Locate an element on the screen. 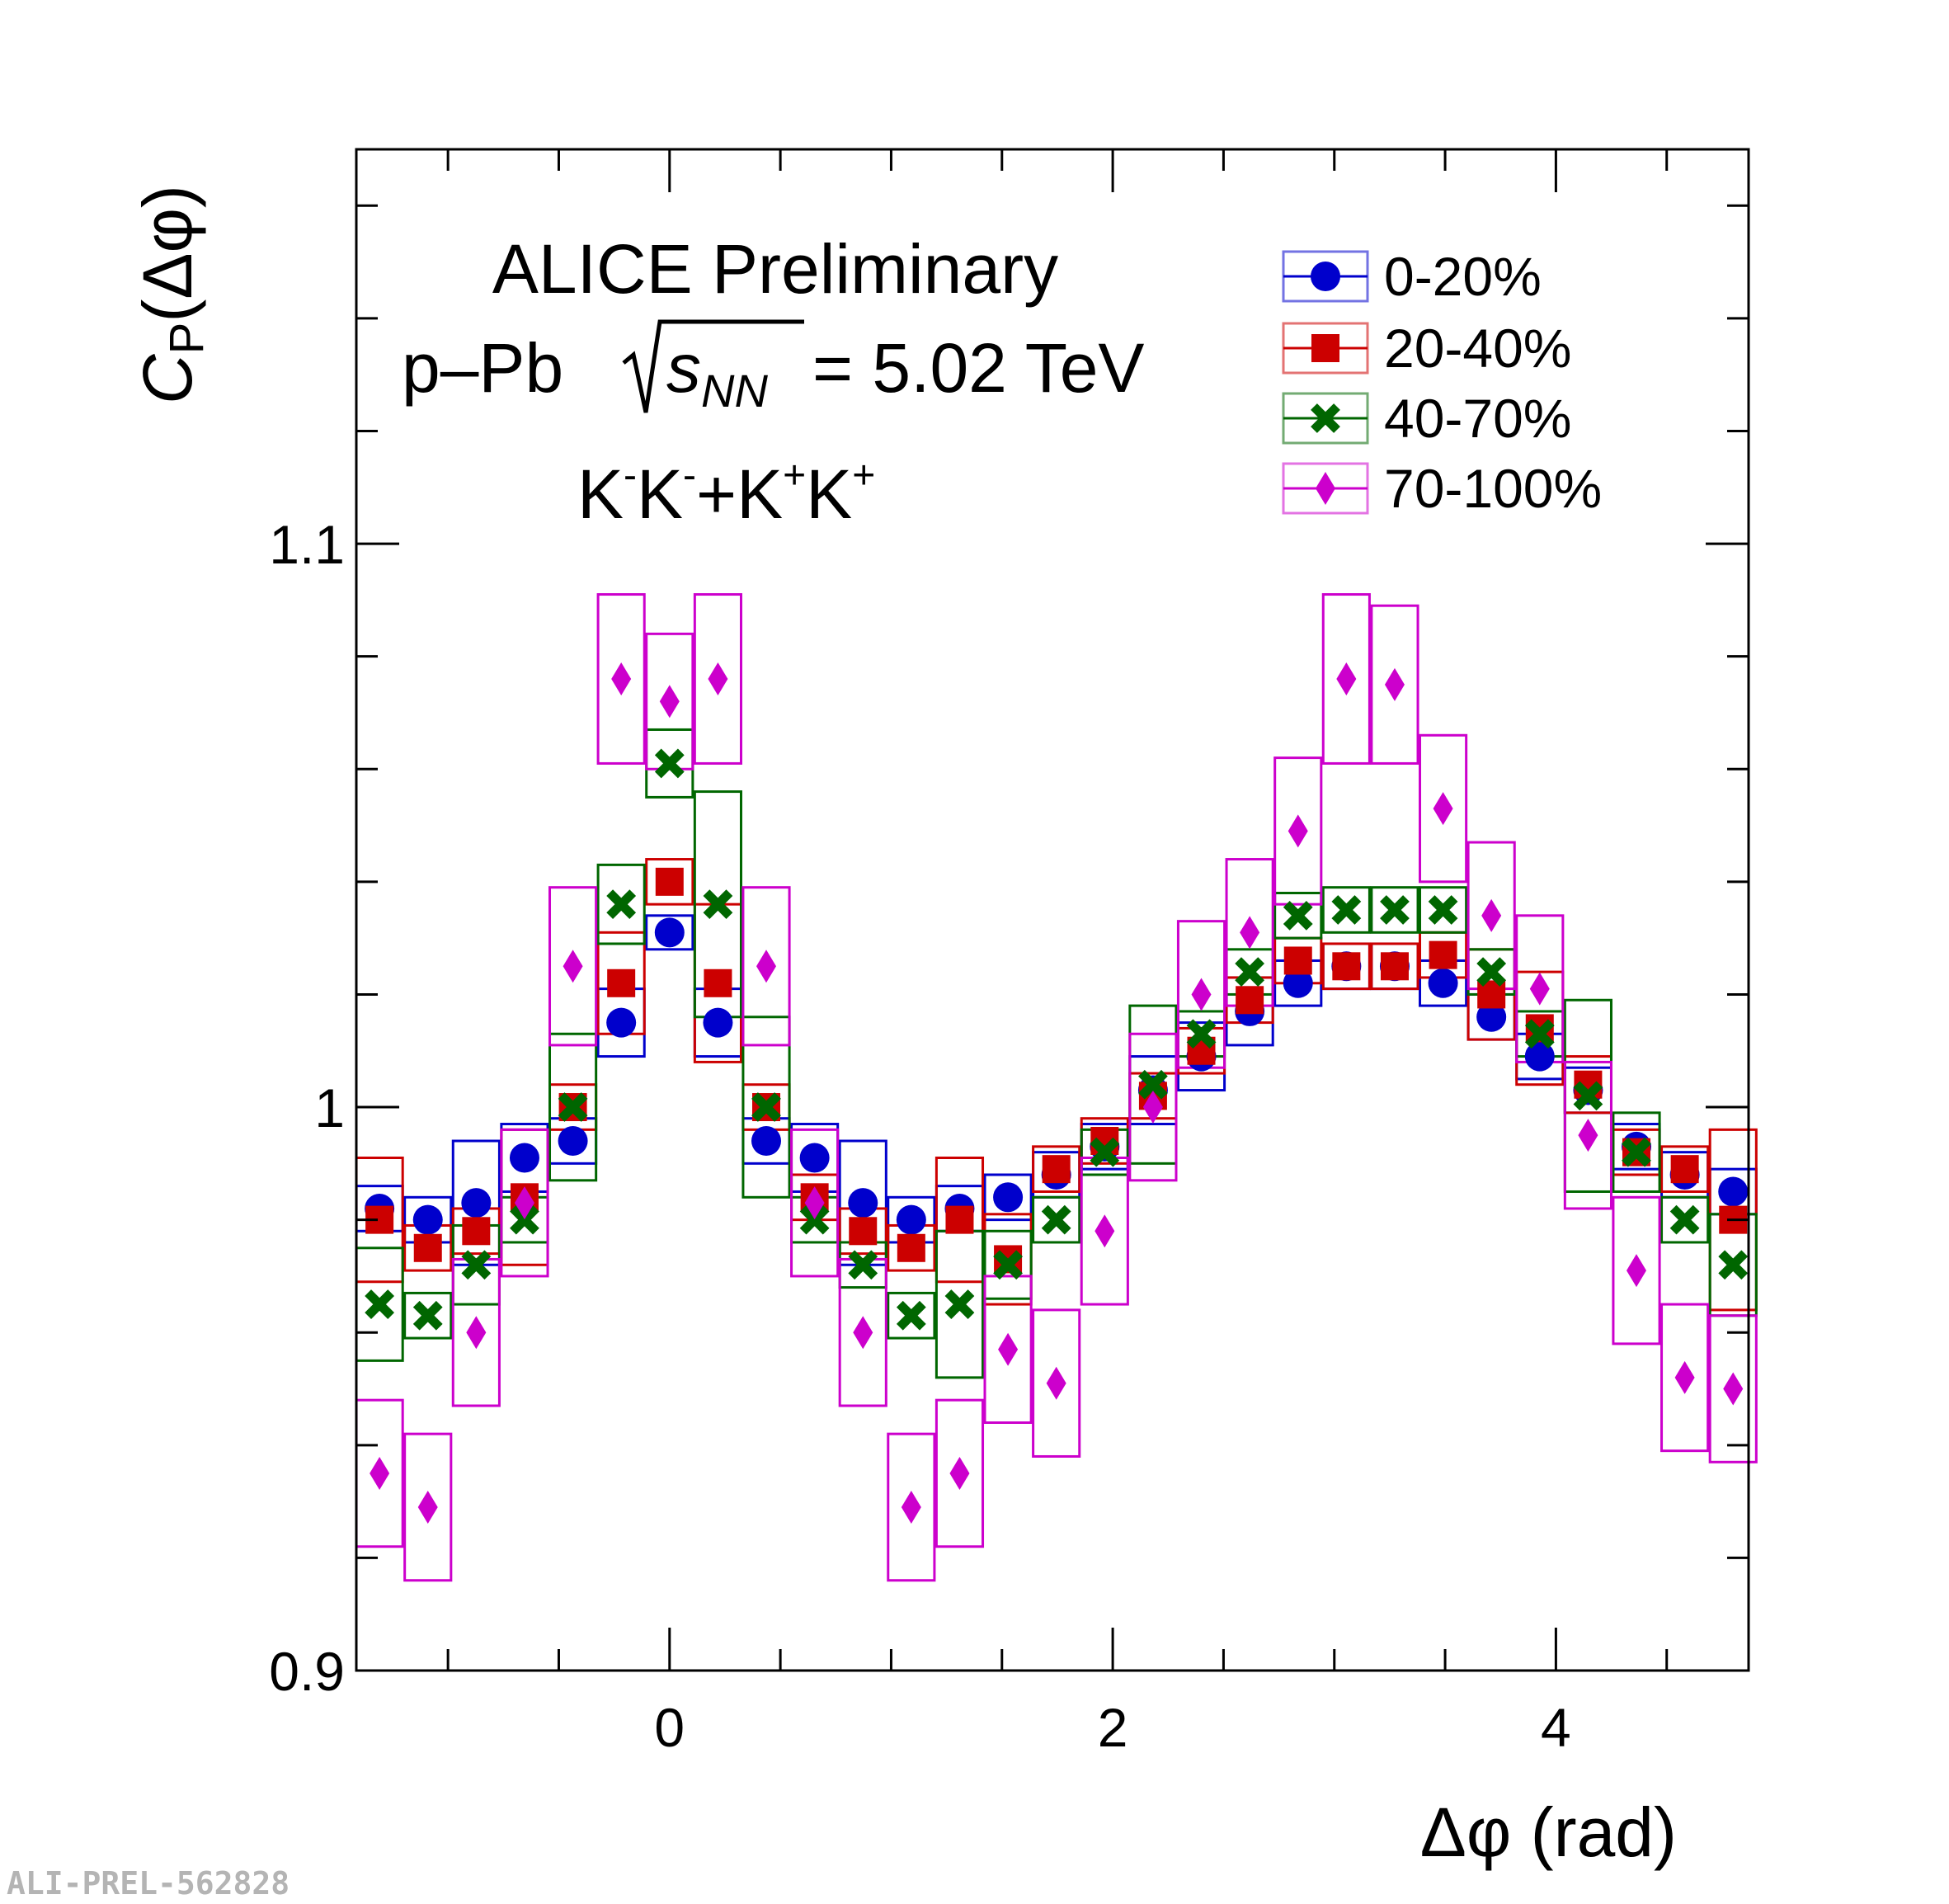  x-tick-label: 4 is located at coordinates (1556, 1727).